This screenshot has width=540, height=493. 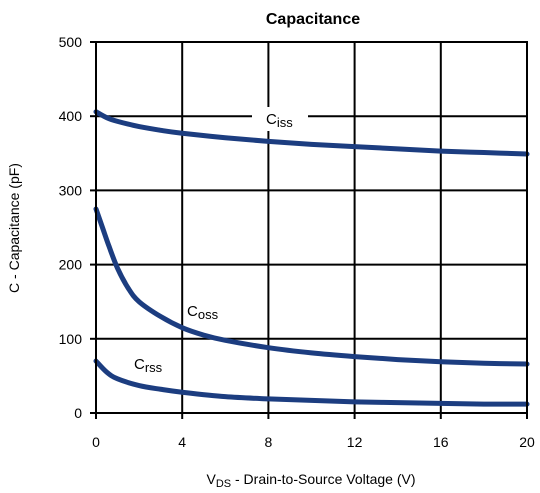 I want to click on x-axis-label-main: V, so click(x=211, y=479).